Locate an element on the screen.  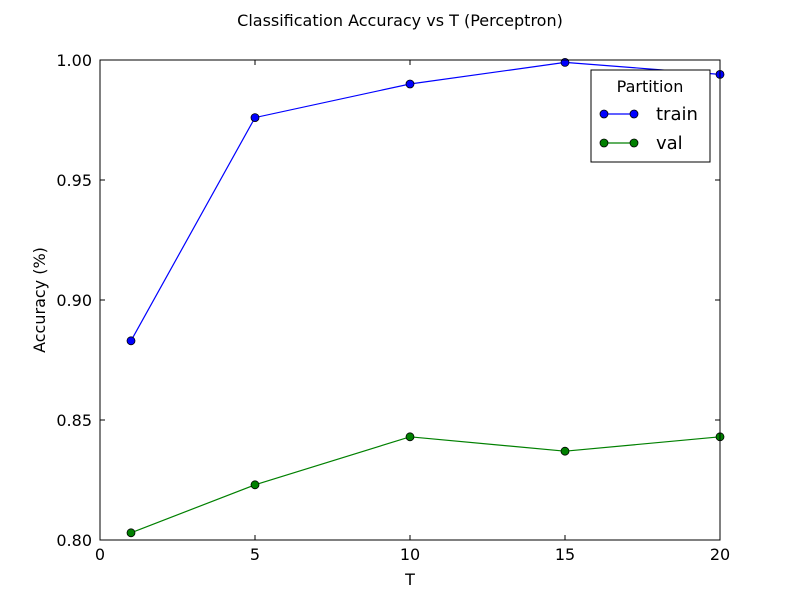
y-tick-label: 0.80 is located at coordinates (74, 540).